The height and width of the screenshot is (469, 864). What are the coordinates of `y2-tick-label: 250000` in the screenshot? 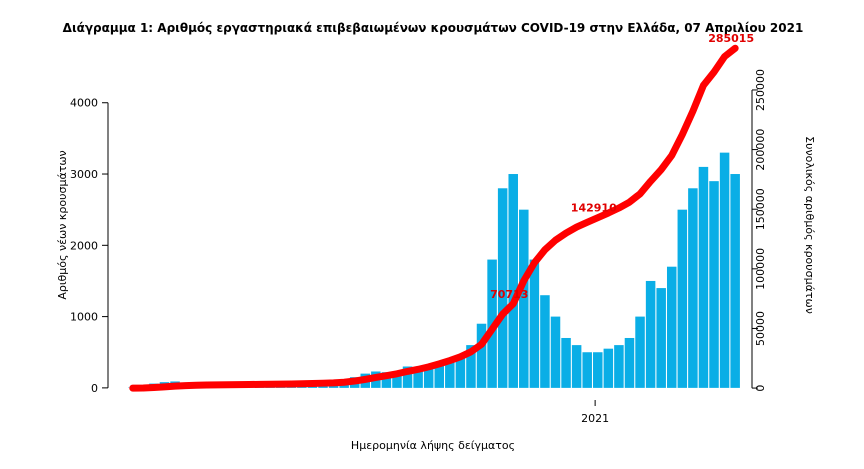 It's located at (760, 90).